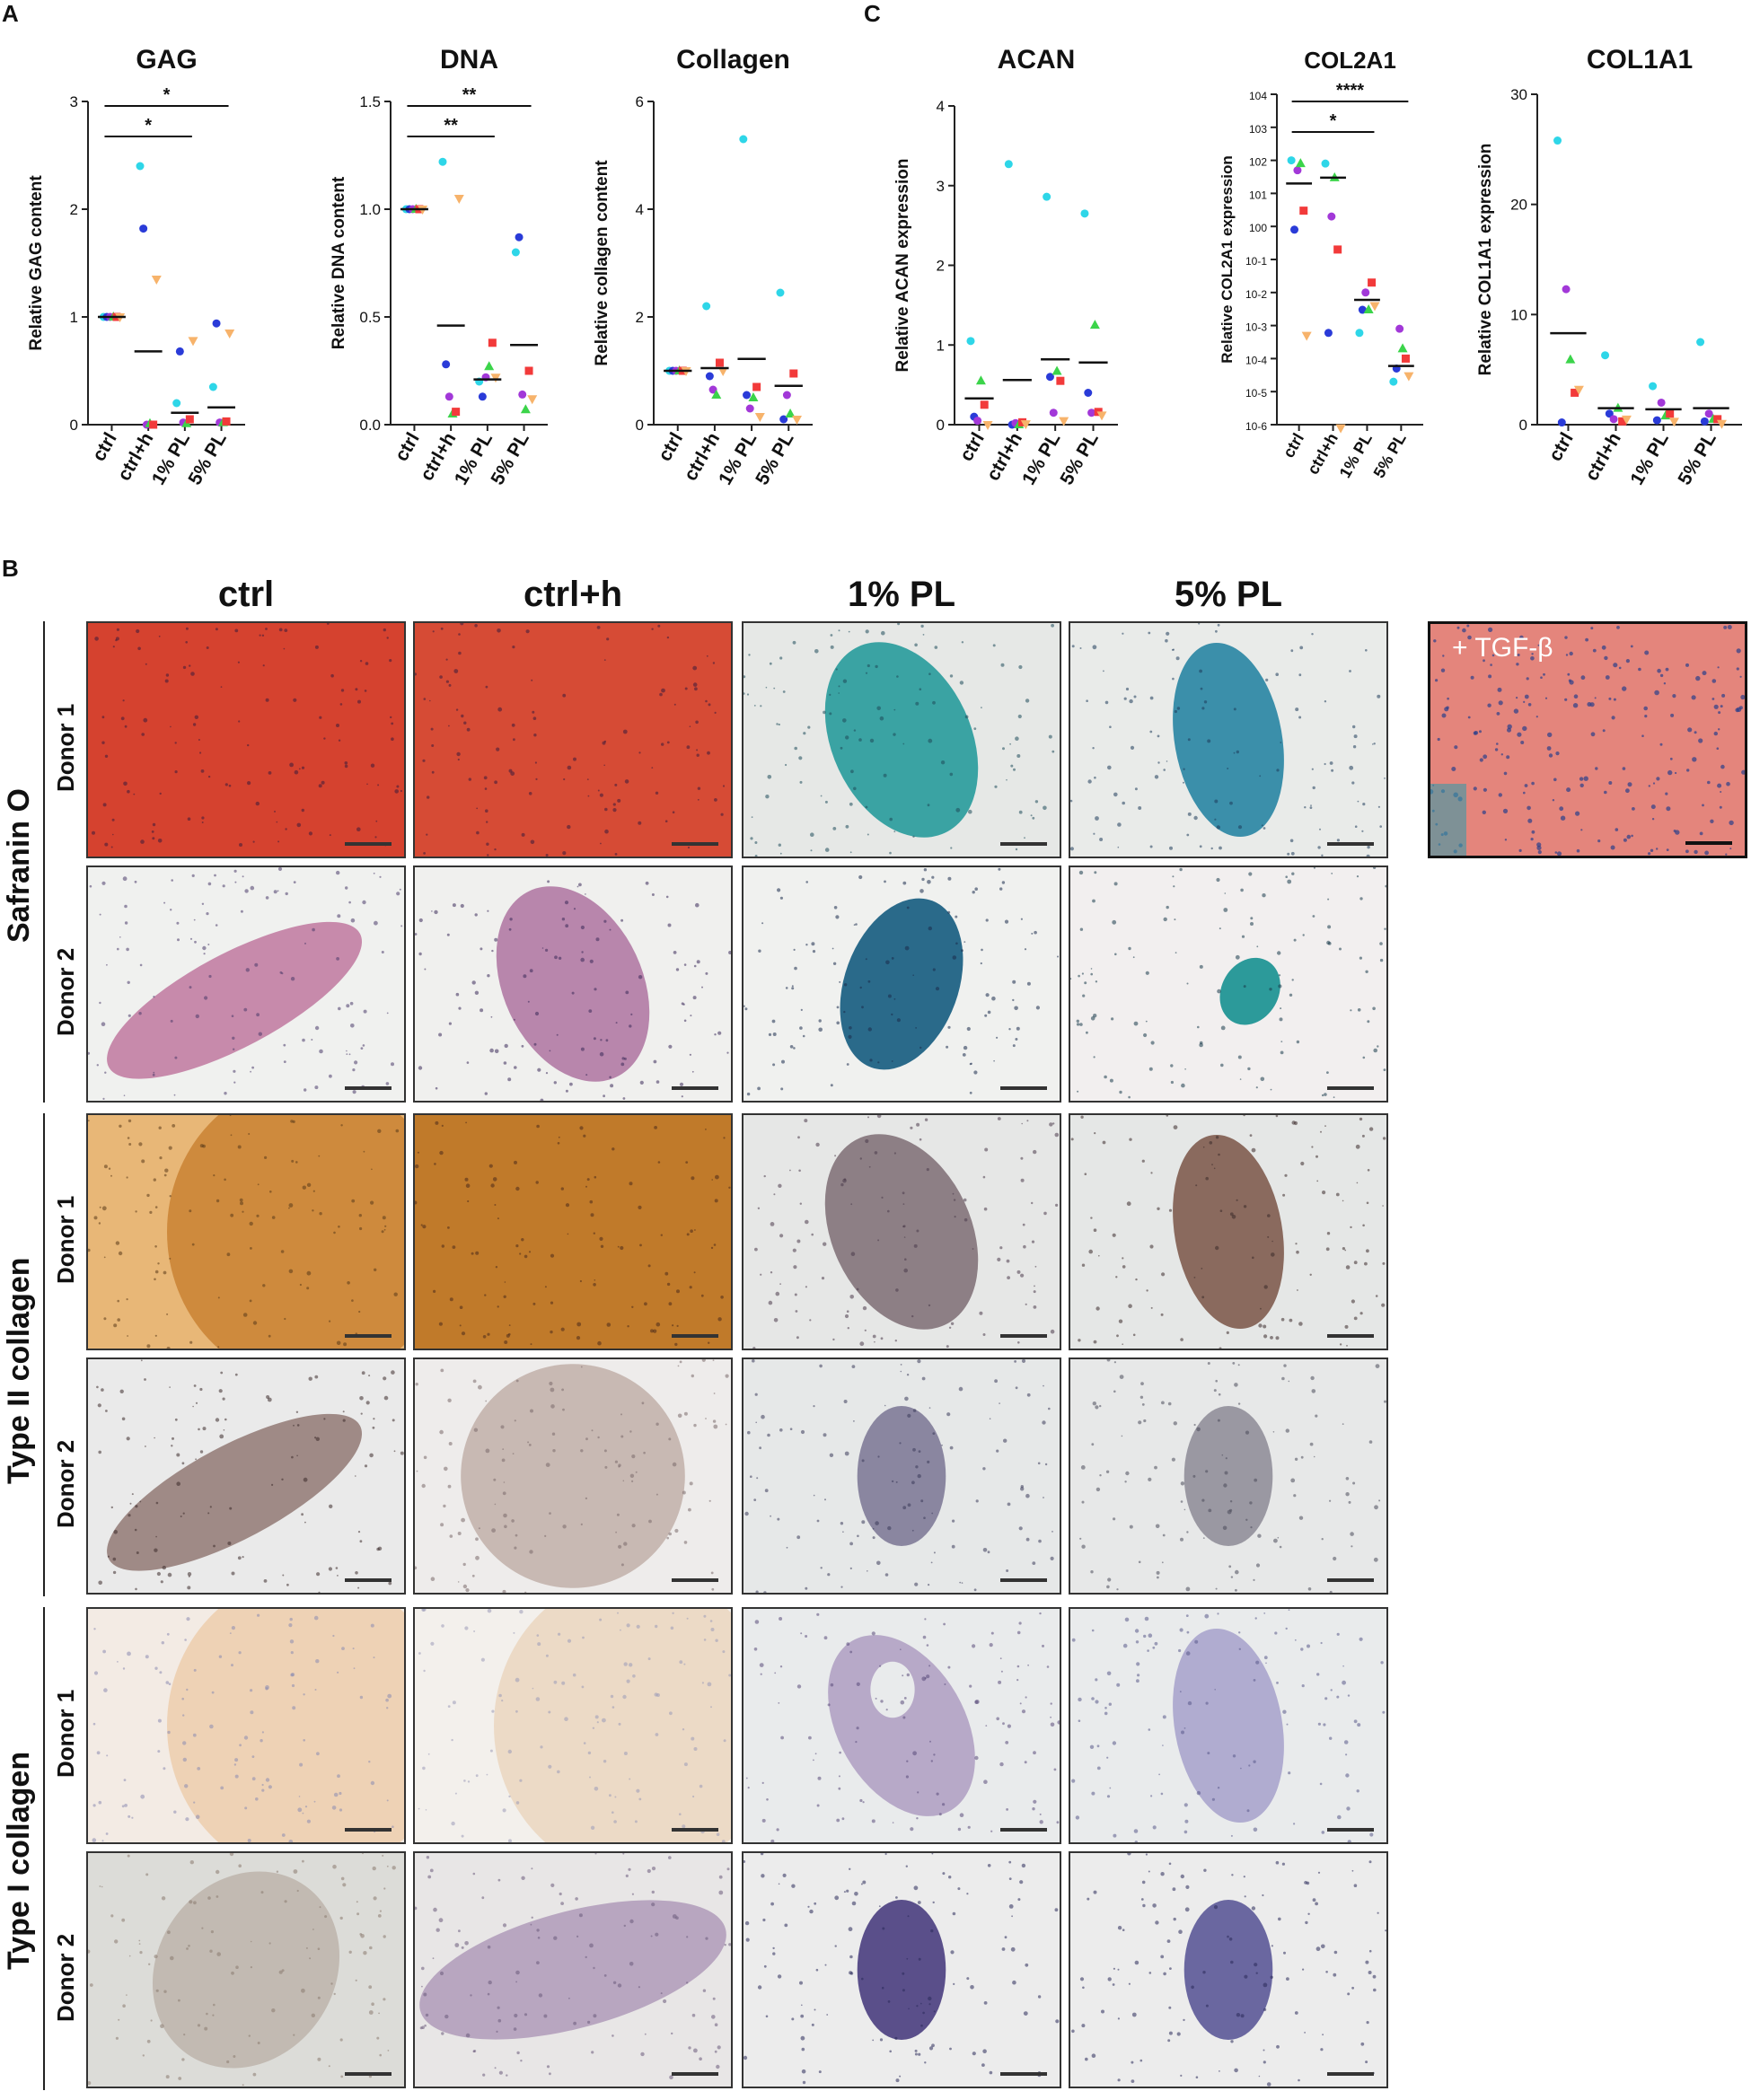 This screenshot has height=2100, width=1751. I want to click on y-axis-label: Relative GAG content, so click(36, 263).